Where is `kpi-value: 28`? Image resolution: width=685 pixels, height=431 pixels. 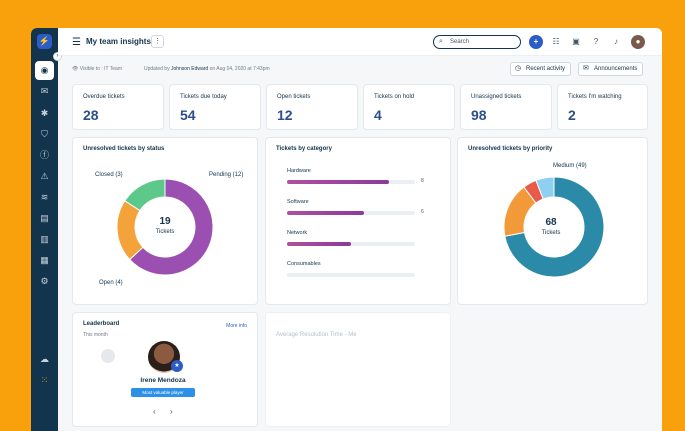
kpi-value: 28 is located at coordinates (91, 115).